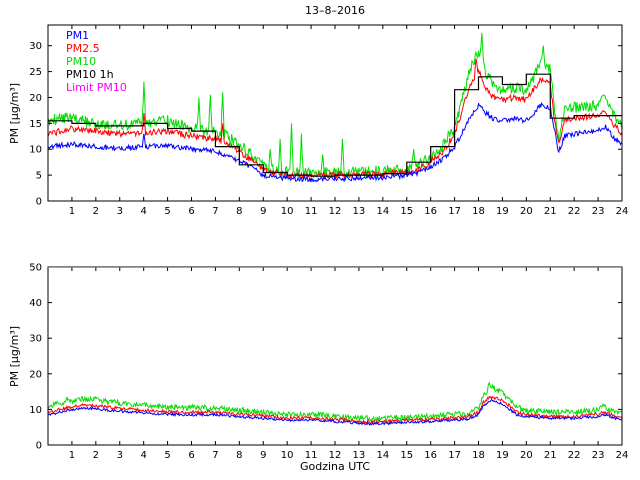  Describe the element at coordinates (81, 61) in the screenshot. I see `legend-item-pm10: PM10` at that location.